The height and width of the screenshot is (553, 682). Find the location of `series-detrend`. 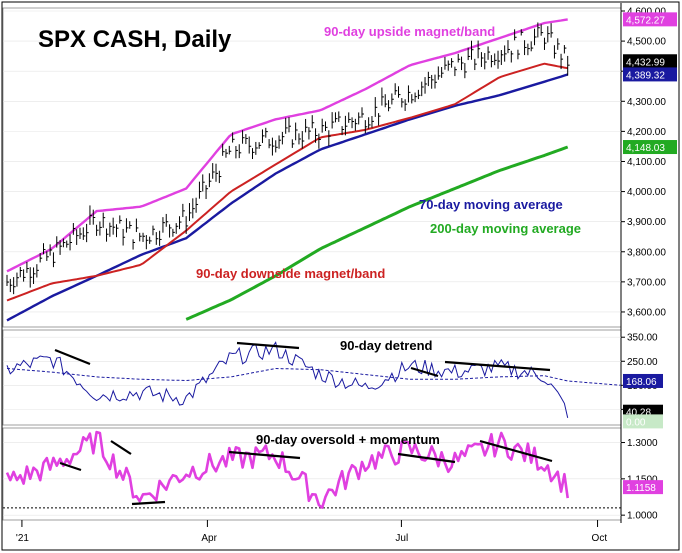

series-detrend is located at coordinates (287, 380).